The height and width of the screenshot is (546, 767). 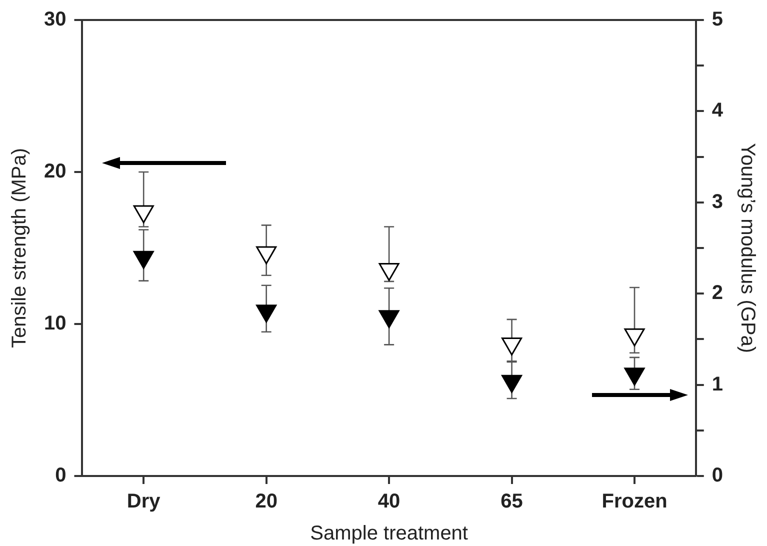 I want to click on x-tick-label: 40, so click(x=389, y=501).